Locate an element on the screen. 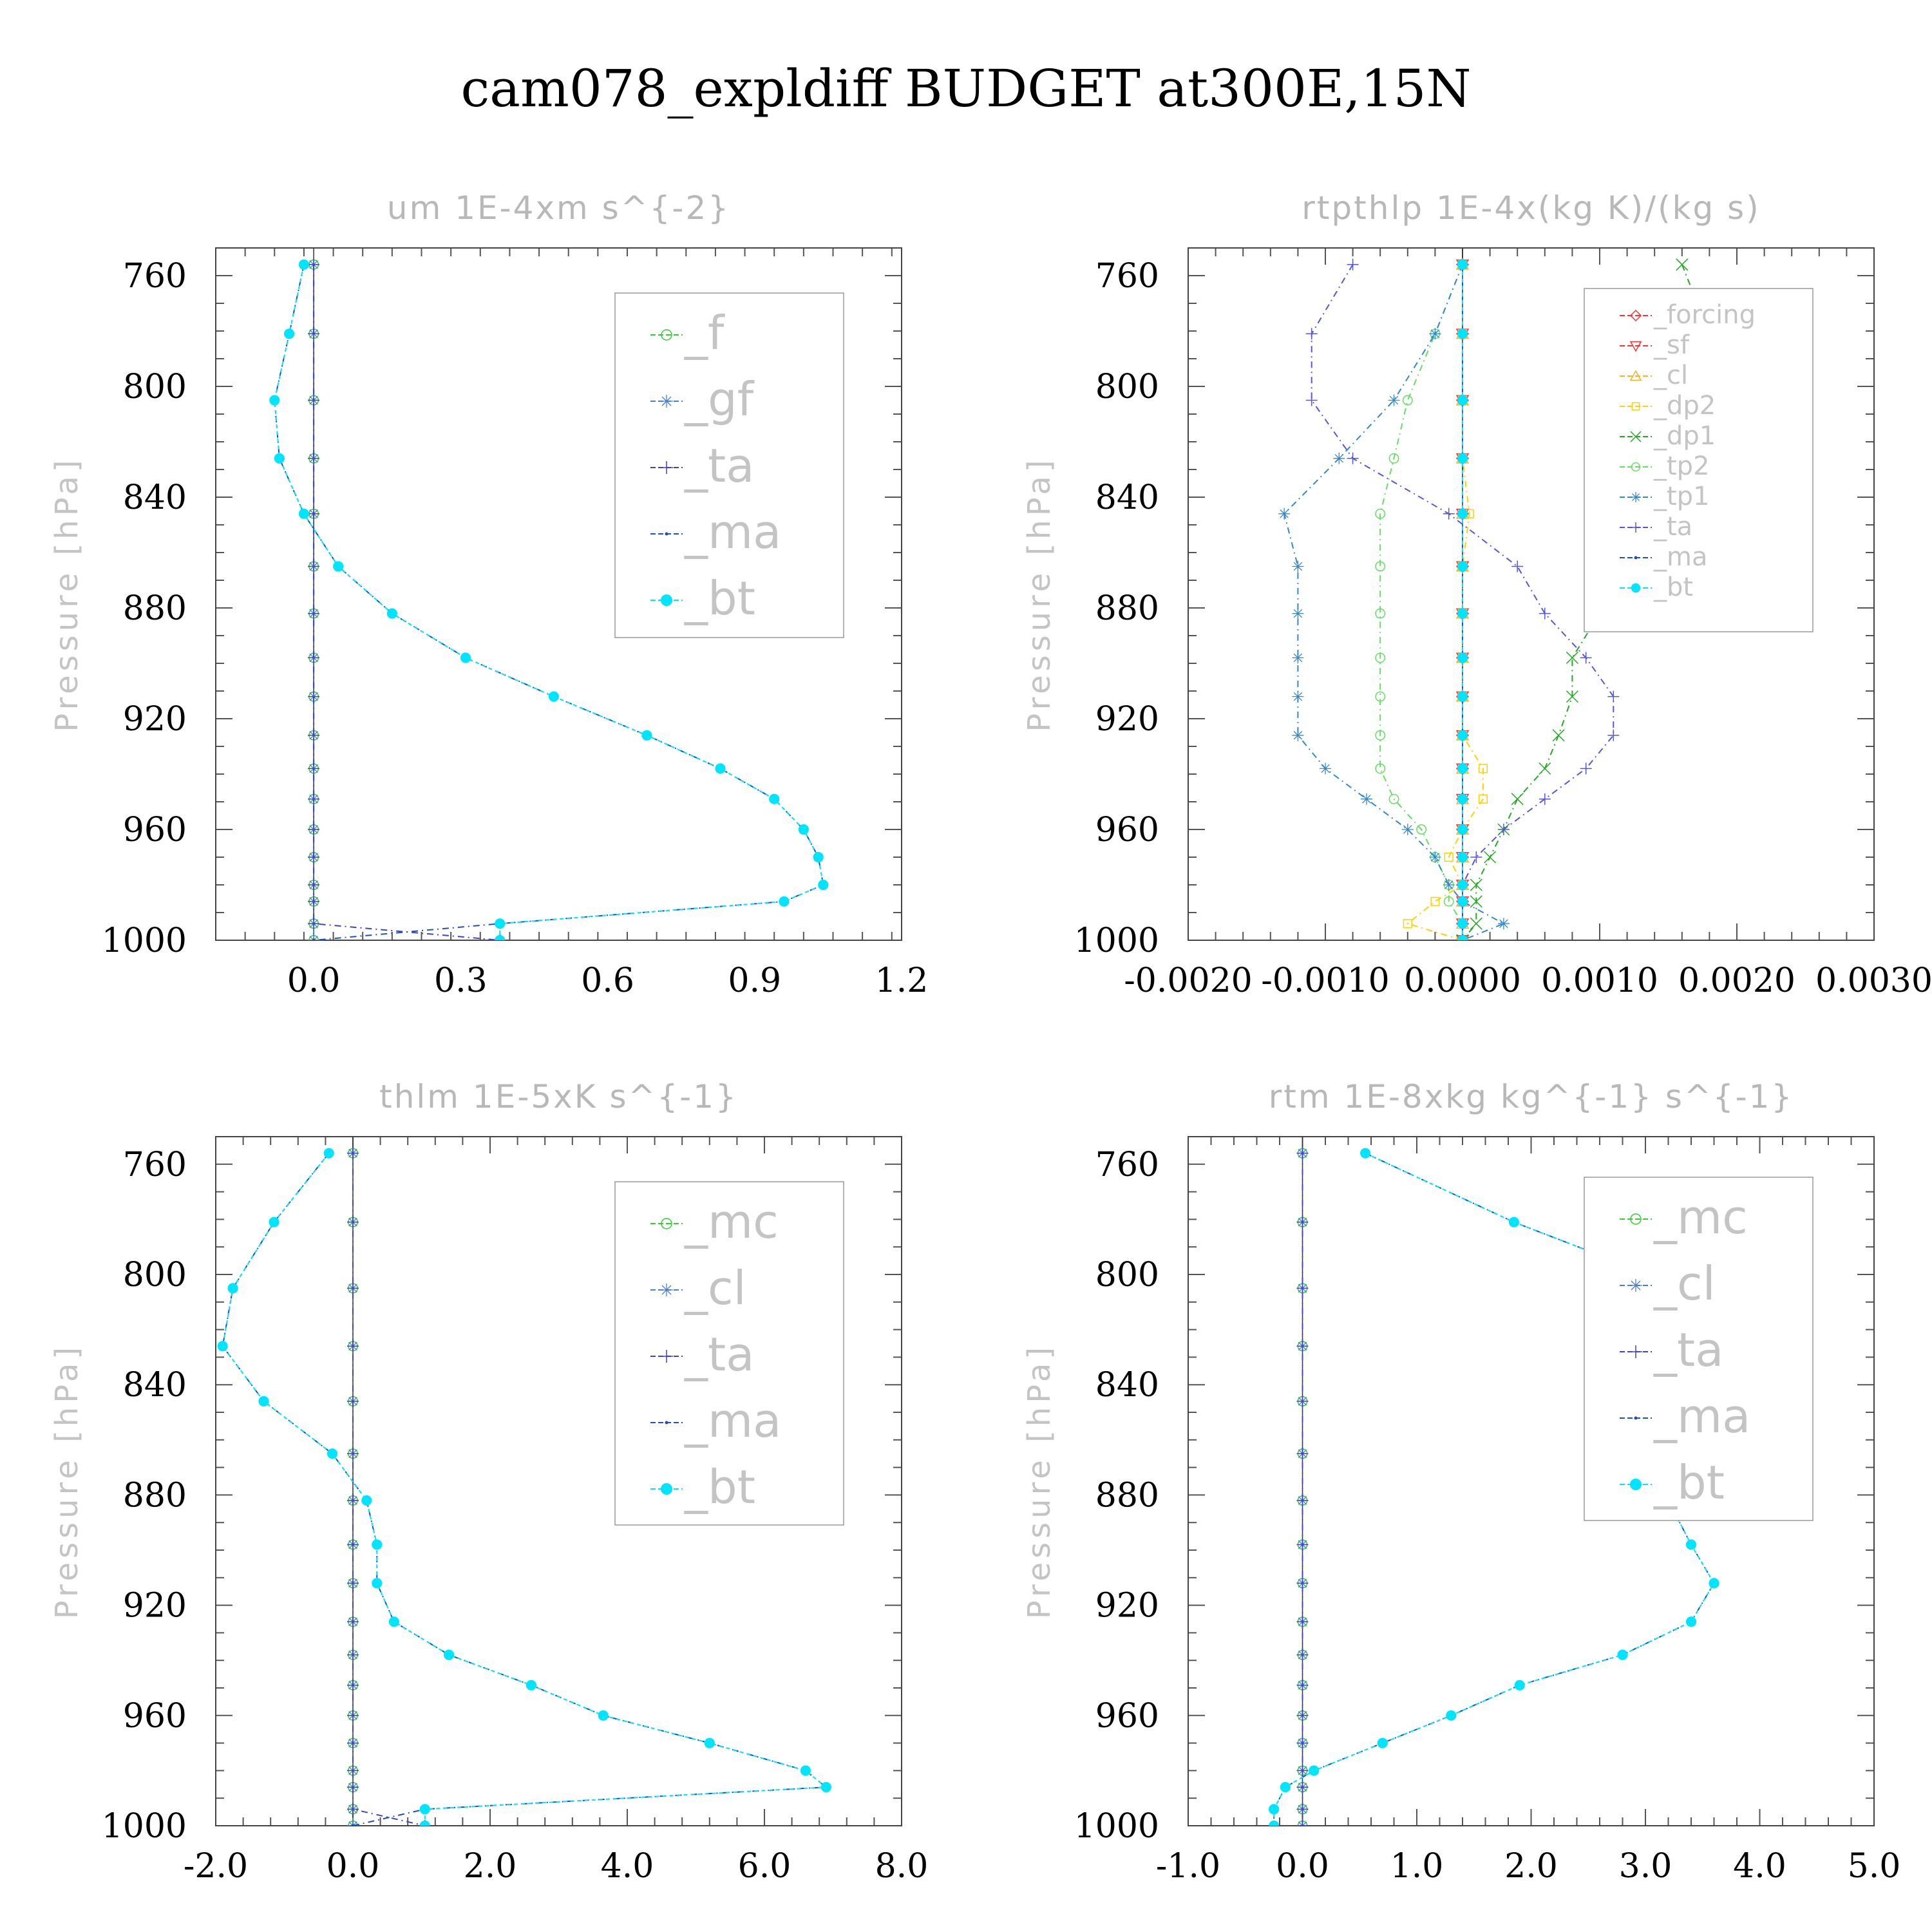 This screenshot has height=1932, width=1932. y-tick-label: 840 is located at coordinates (1127, 1385).